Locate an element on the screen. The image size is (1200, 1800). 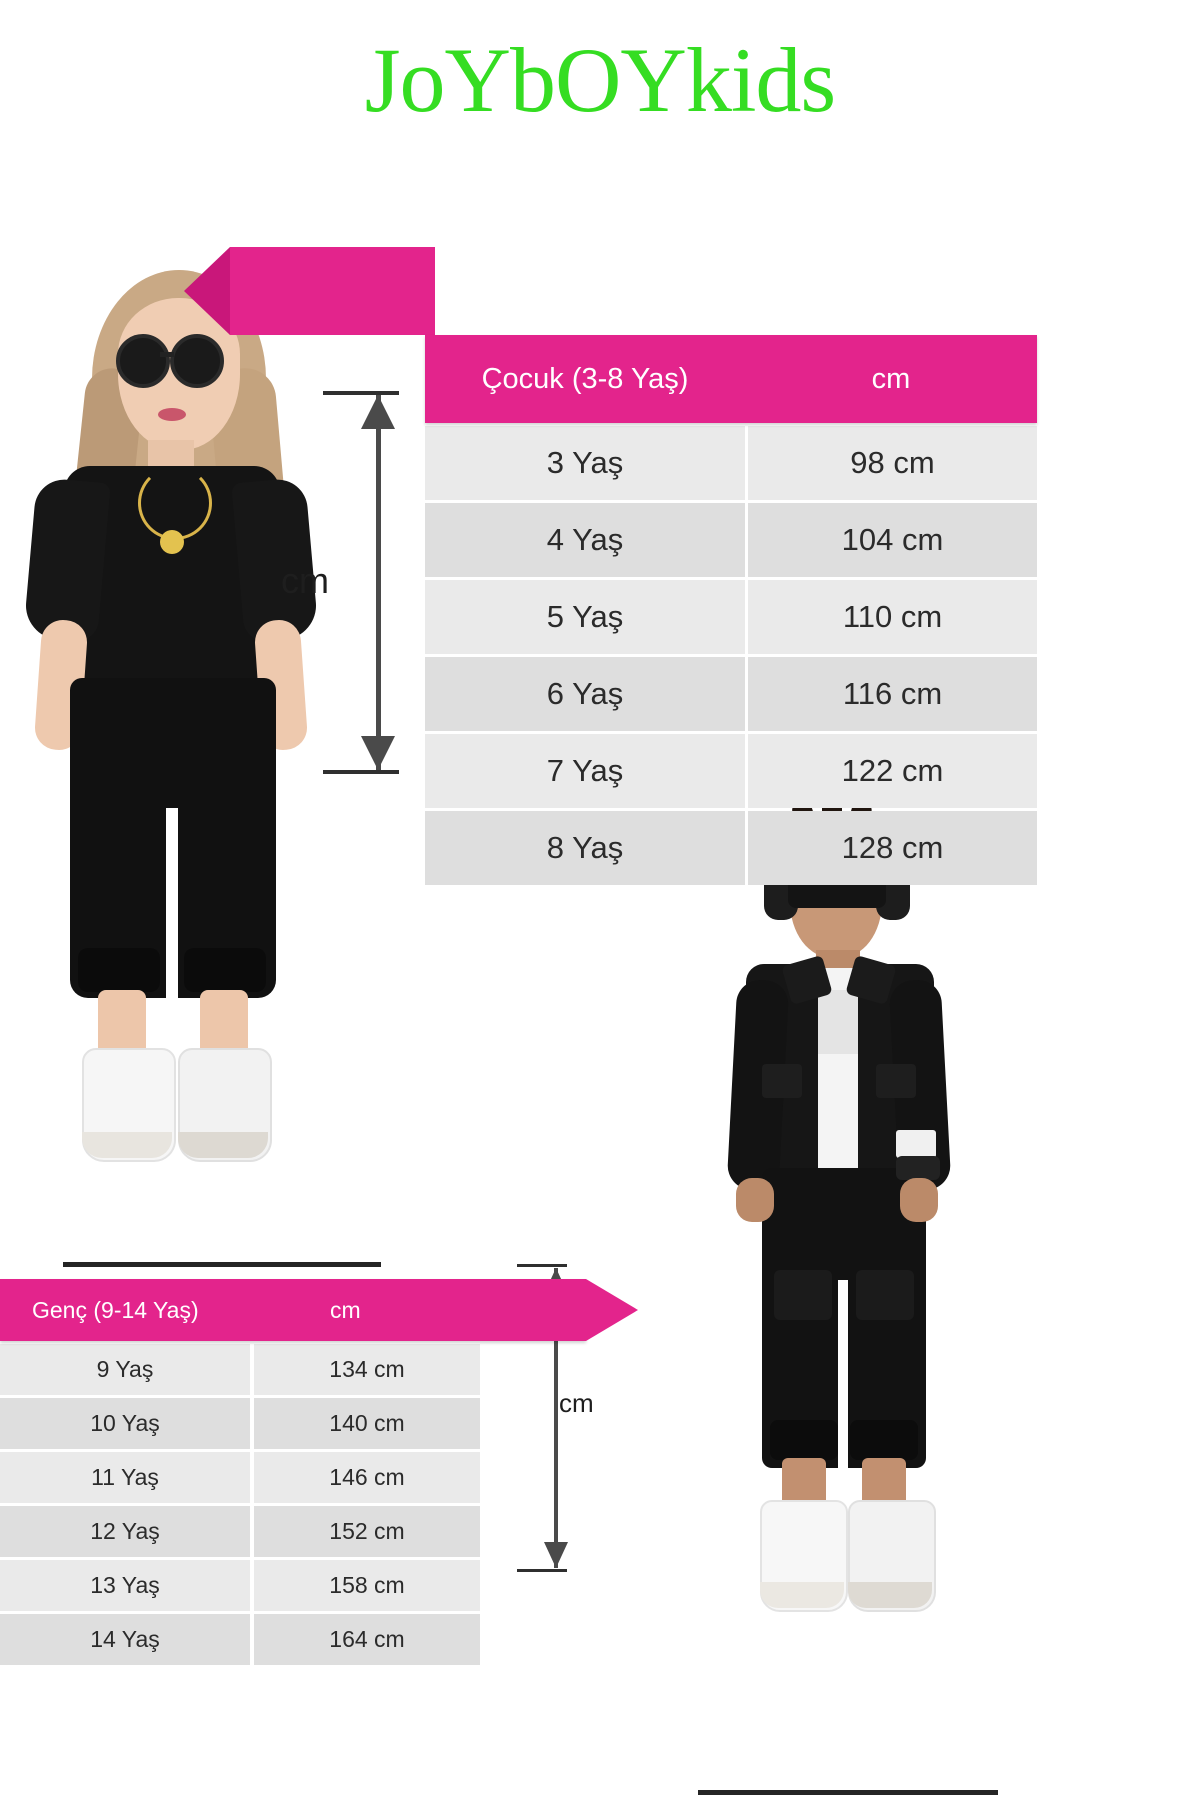
teen-table-row: 14 Yaş 164 cm is located at coordinates (320, 1639).